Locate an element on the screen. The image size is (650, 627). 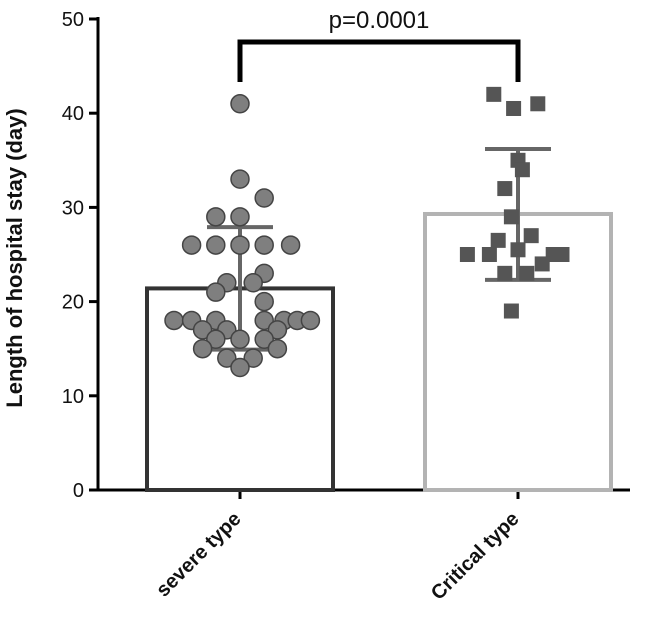
y-tick-label: 40 is located at coordinates (73, 114).